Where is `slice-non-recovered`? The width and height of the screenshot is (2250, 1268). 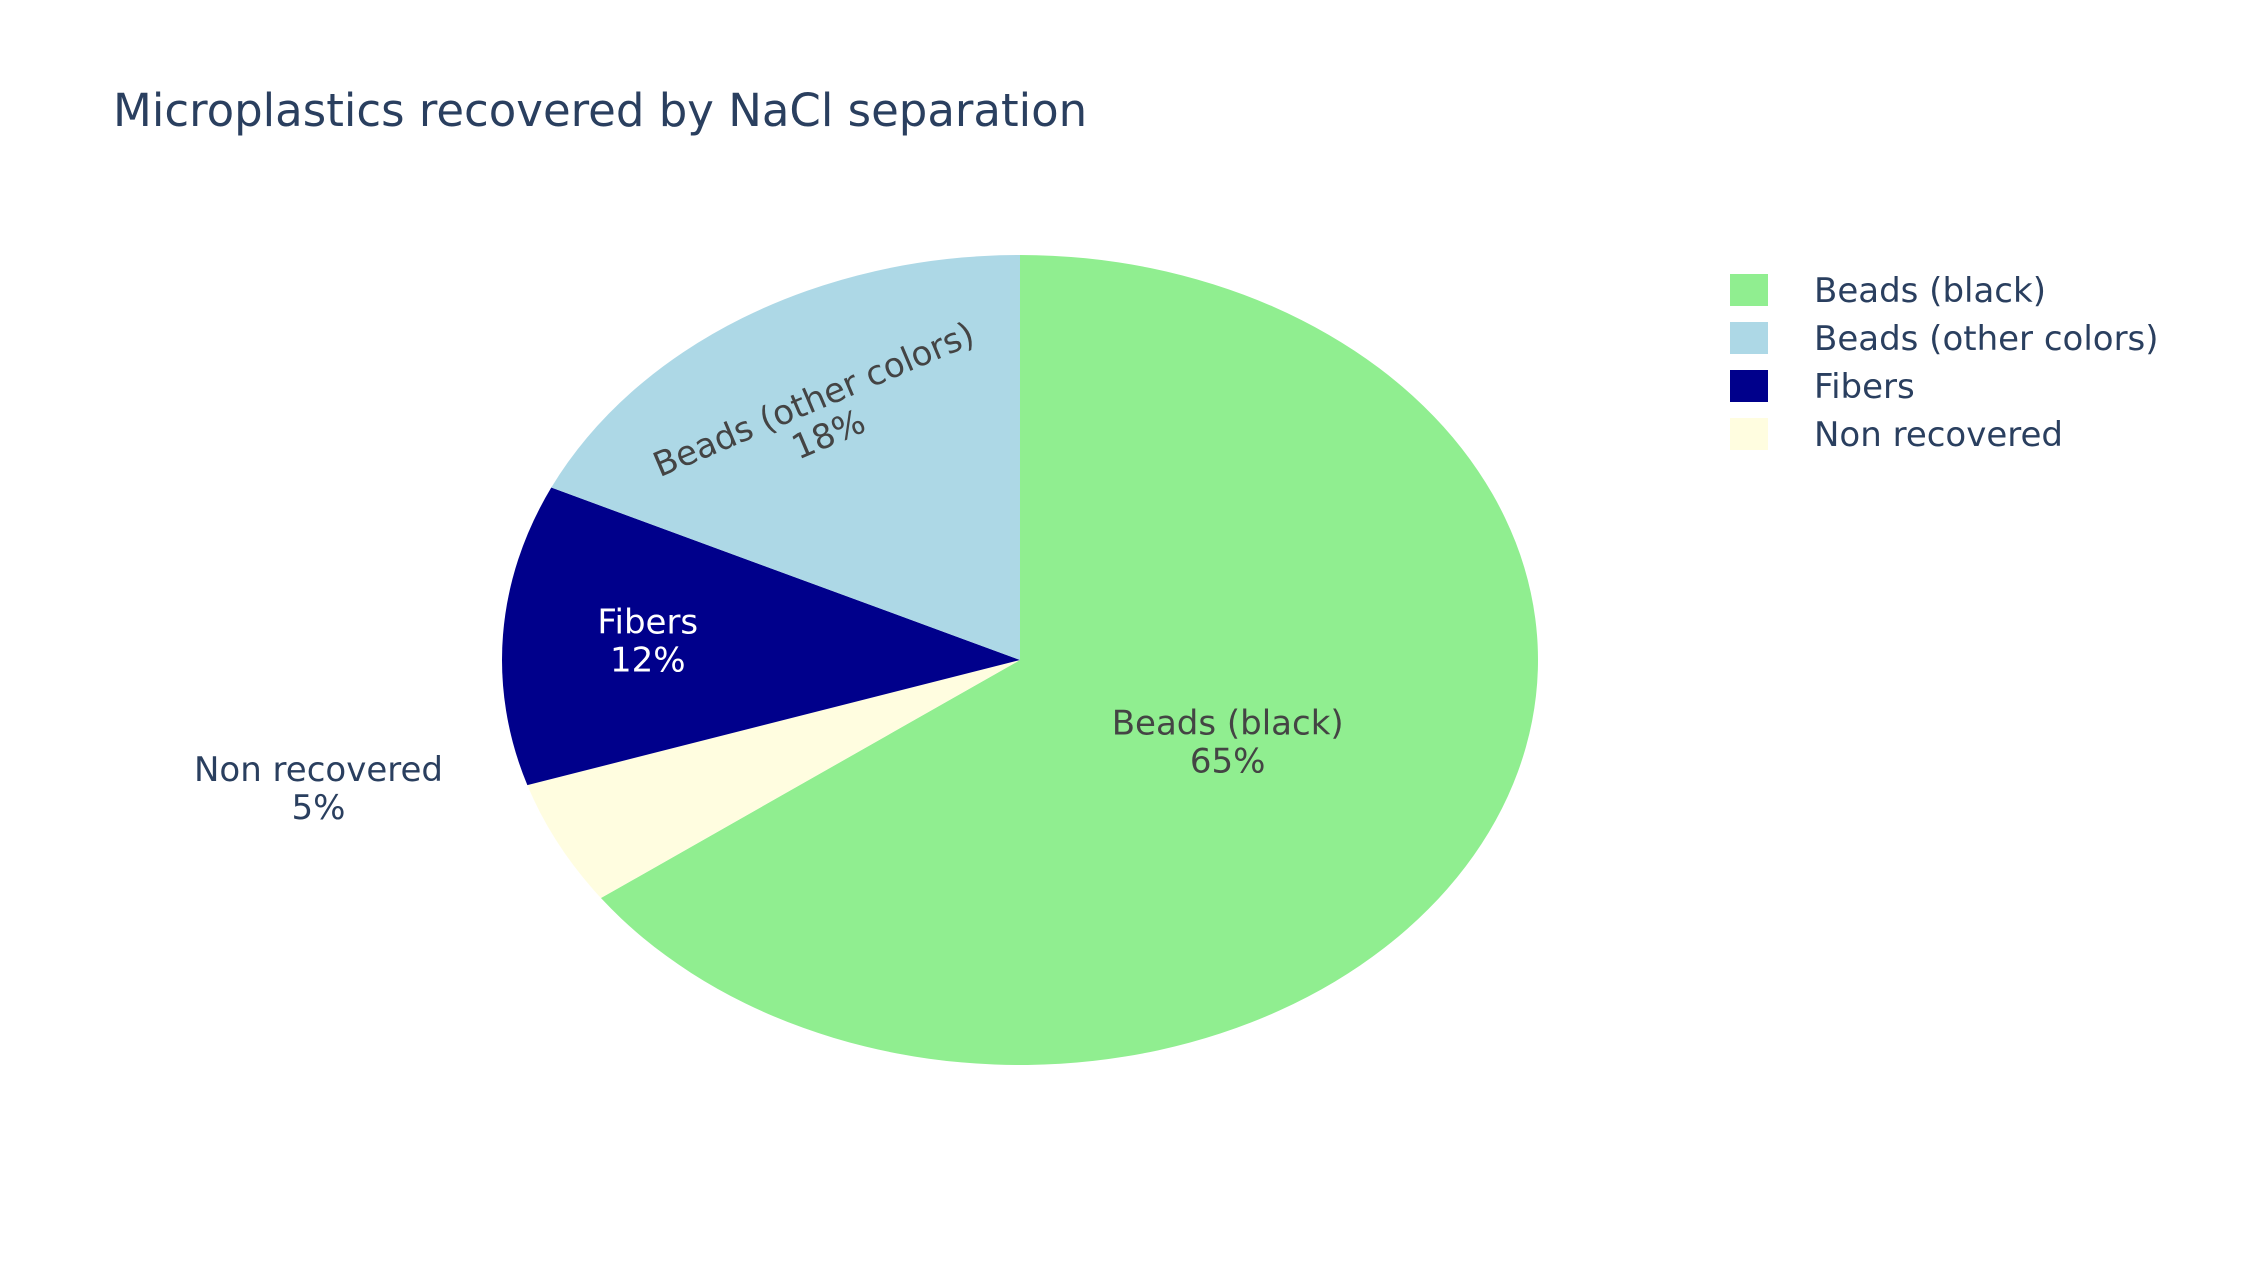
slice-non-recovered is located at coordinates (773, 779).